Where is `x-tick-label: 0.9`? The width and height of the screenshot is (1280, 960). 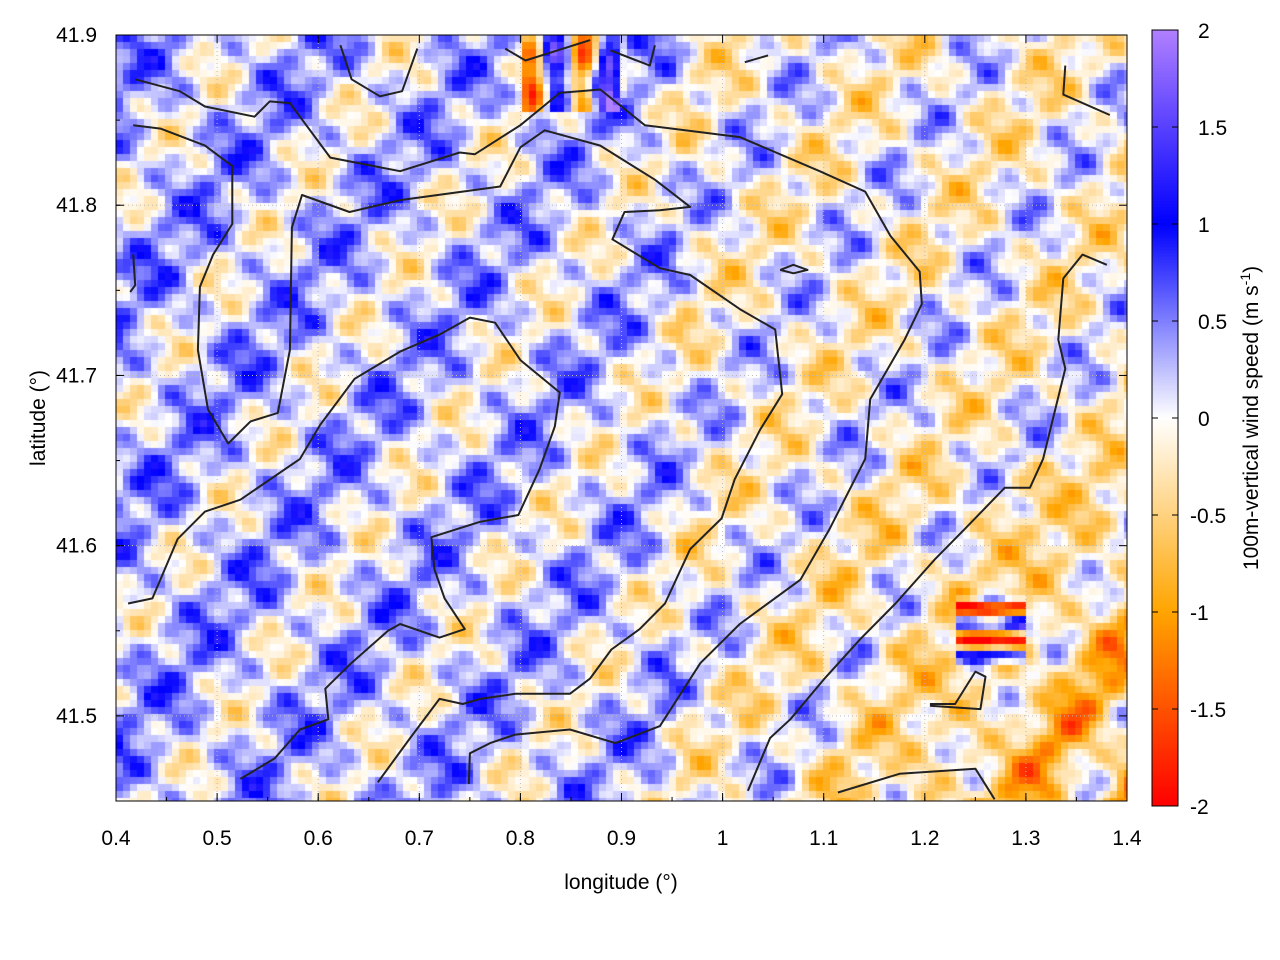 x-tick-label: 0.9 is located at coordinates (621, 838).